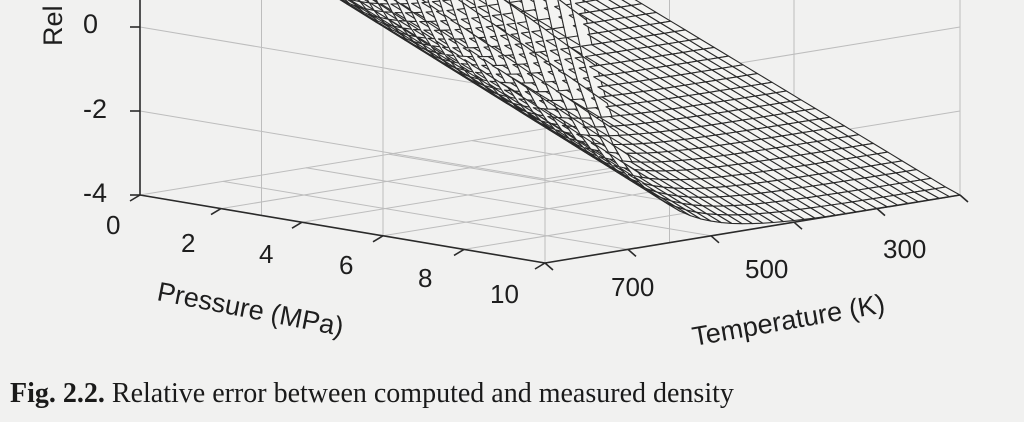 This screenshot has height=422, width=1024. What do you see at coordinates (766, 269) in the screenshot?
I see `temperature-tick-label-500: 500` at bounding box center [766, 269].